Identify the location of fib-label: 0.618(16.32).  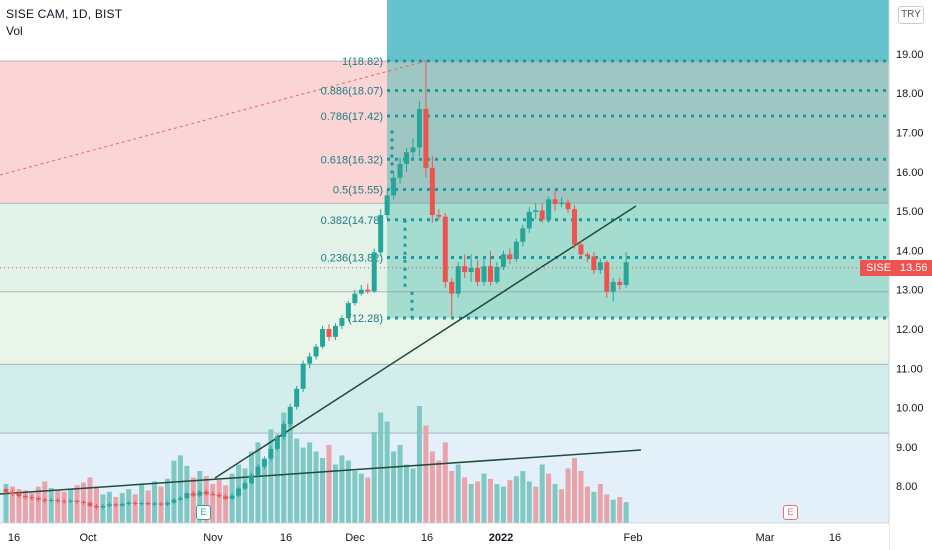
(352, 160).